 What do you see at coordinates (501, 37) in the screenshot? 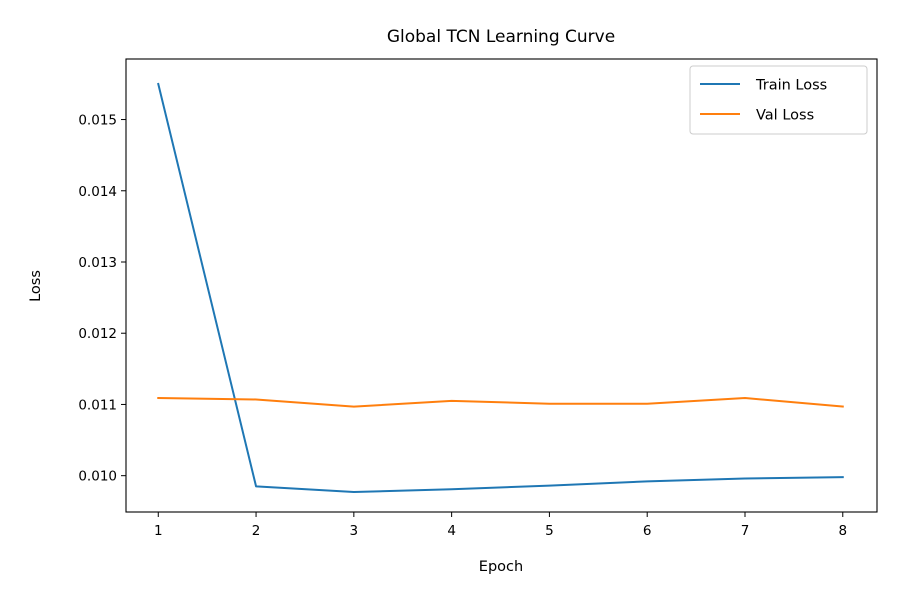
I see `chart-title: Global TCN Learning Curve` at bounding box center [501, 37].